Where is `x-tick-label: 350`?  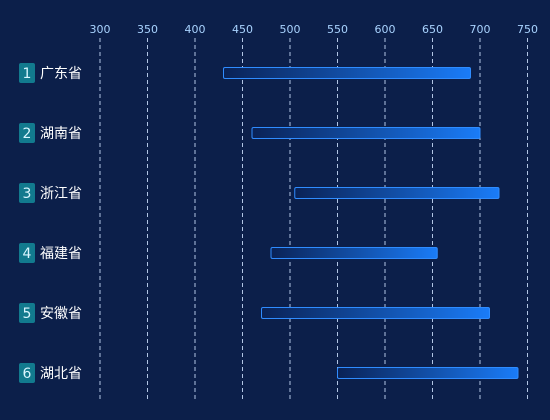
x-tick-label: 350 is located at coordinates (147, 29).